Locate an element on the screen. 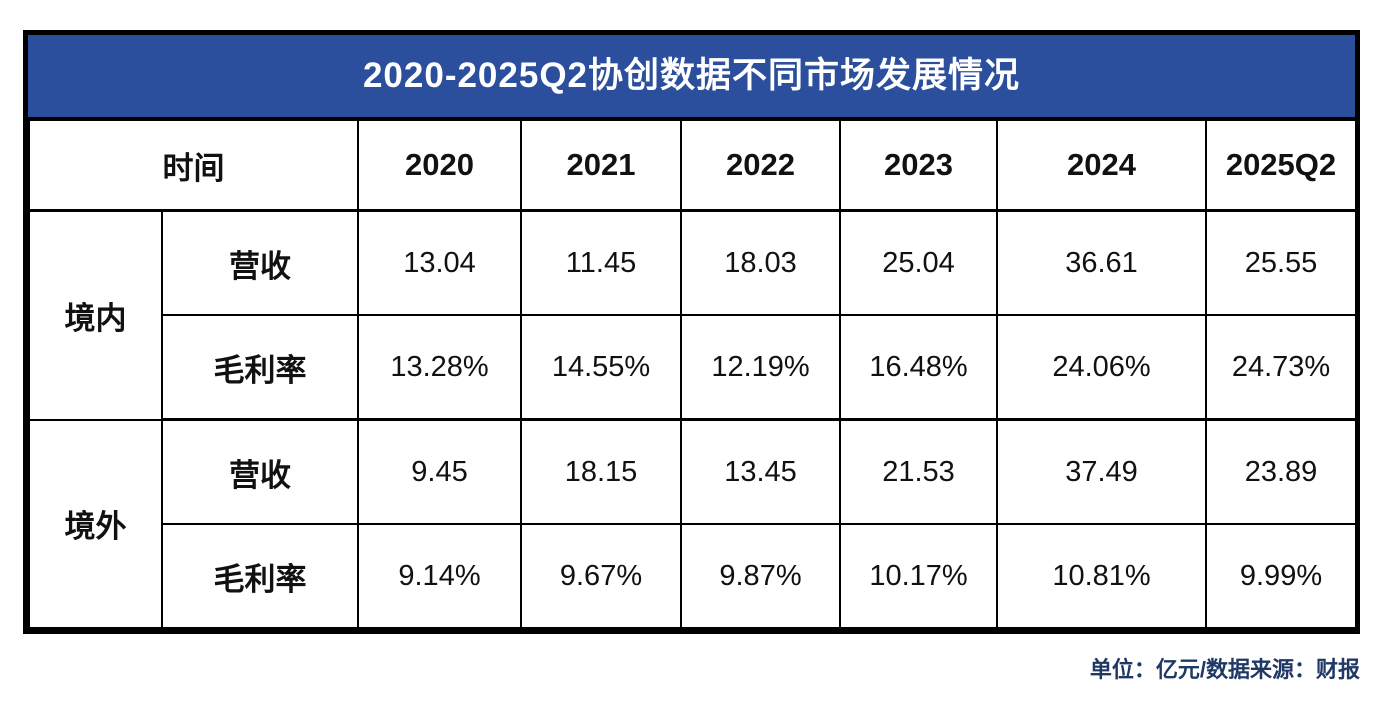 The height and width of the screenshot is (725, 1398). value-cell: 16.48% is located at coordinates (918, 367).